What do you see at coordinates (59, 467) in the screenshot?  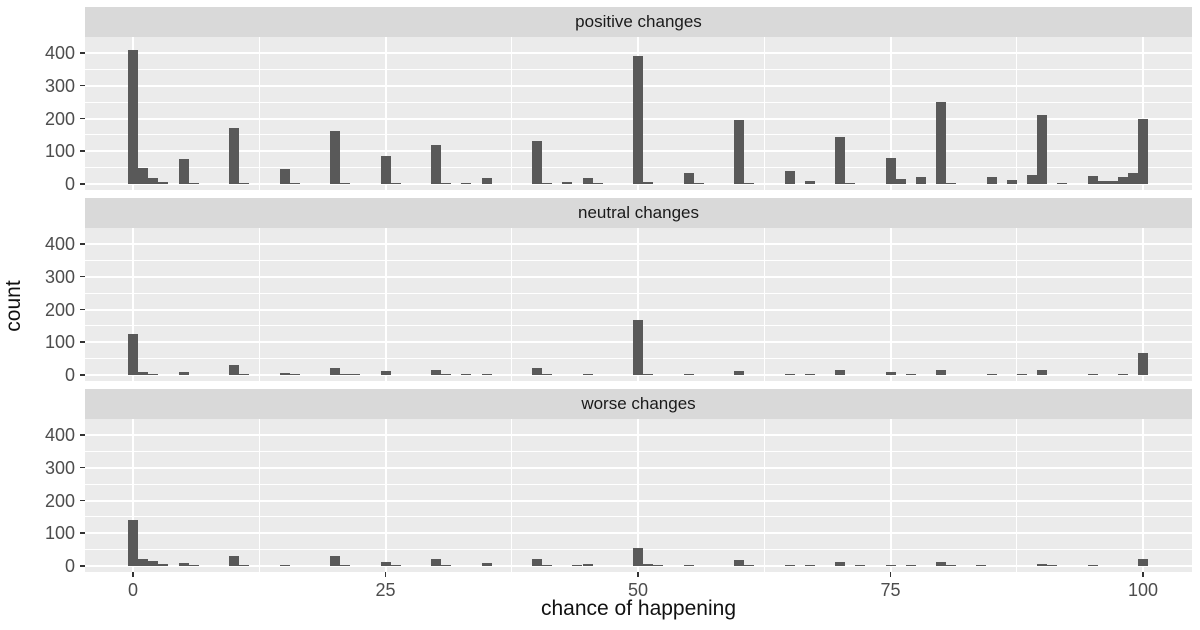 I see `y-tick-label: 300` at bounding box center [59, 467].